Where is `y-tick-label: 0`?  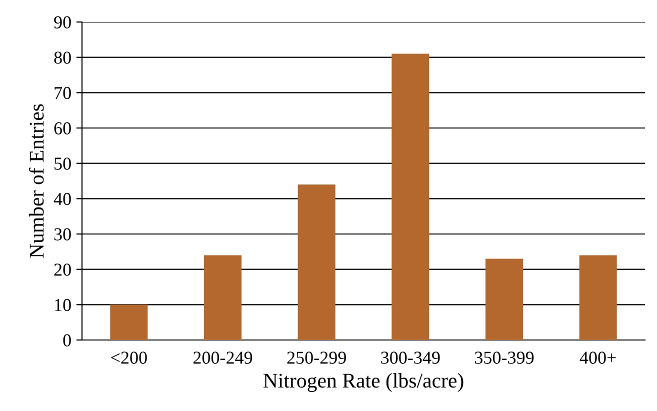
y-tick-label: 0 is located at coordinates (67, 340).